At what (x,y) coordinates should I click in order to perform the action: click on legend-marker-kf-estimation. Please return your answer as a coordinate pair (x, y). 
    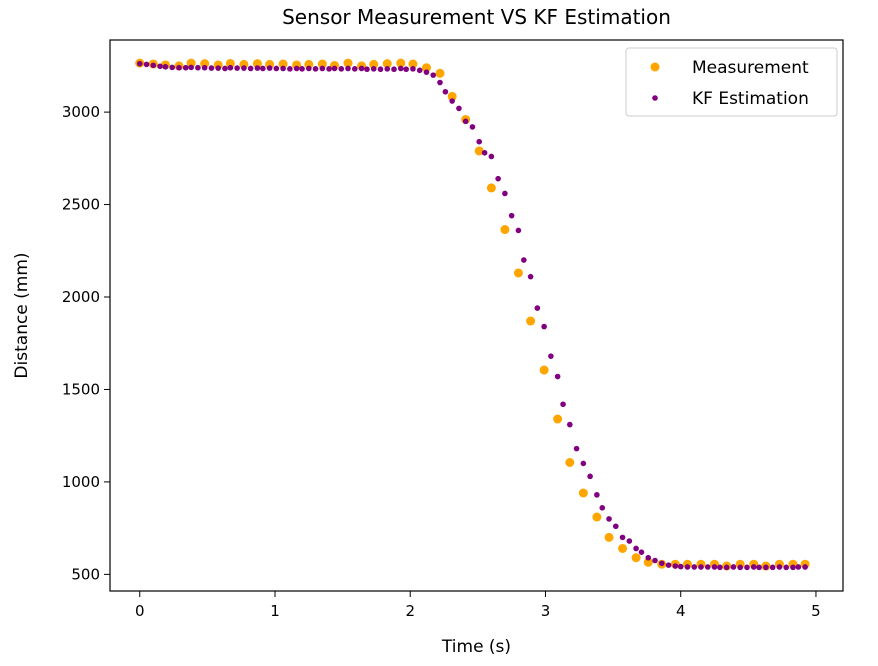
    Looking at the image, I should click on (655, 98).